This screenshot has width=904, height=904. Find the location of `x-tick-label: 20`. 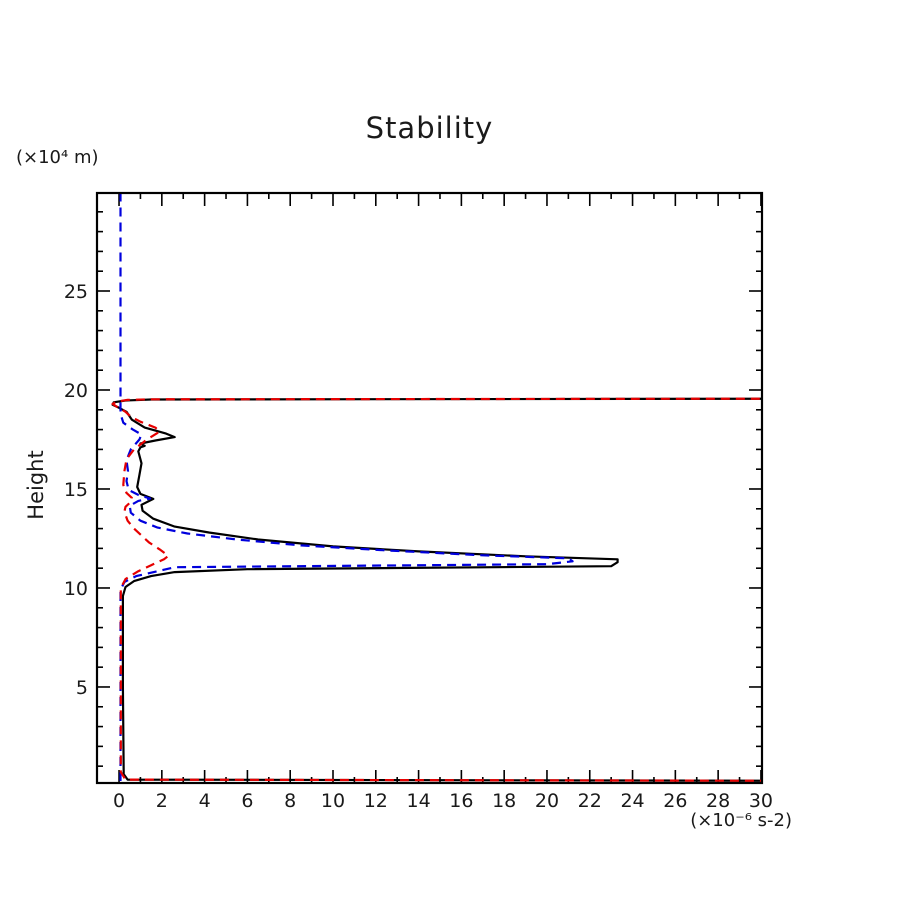

x-tick-label: 20 is located at coordinates (547, 801).